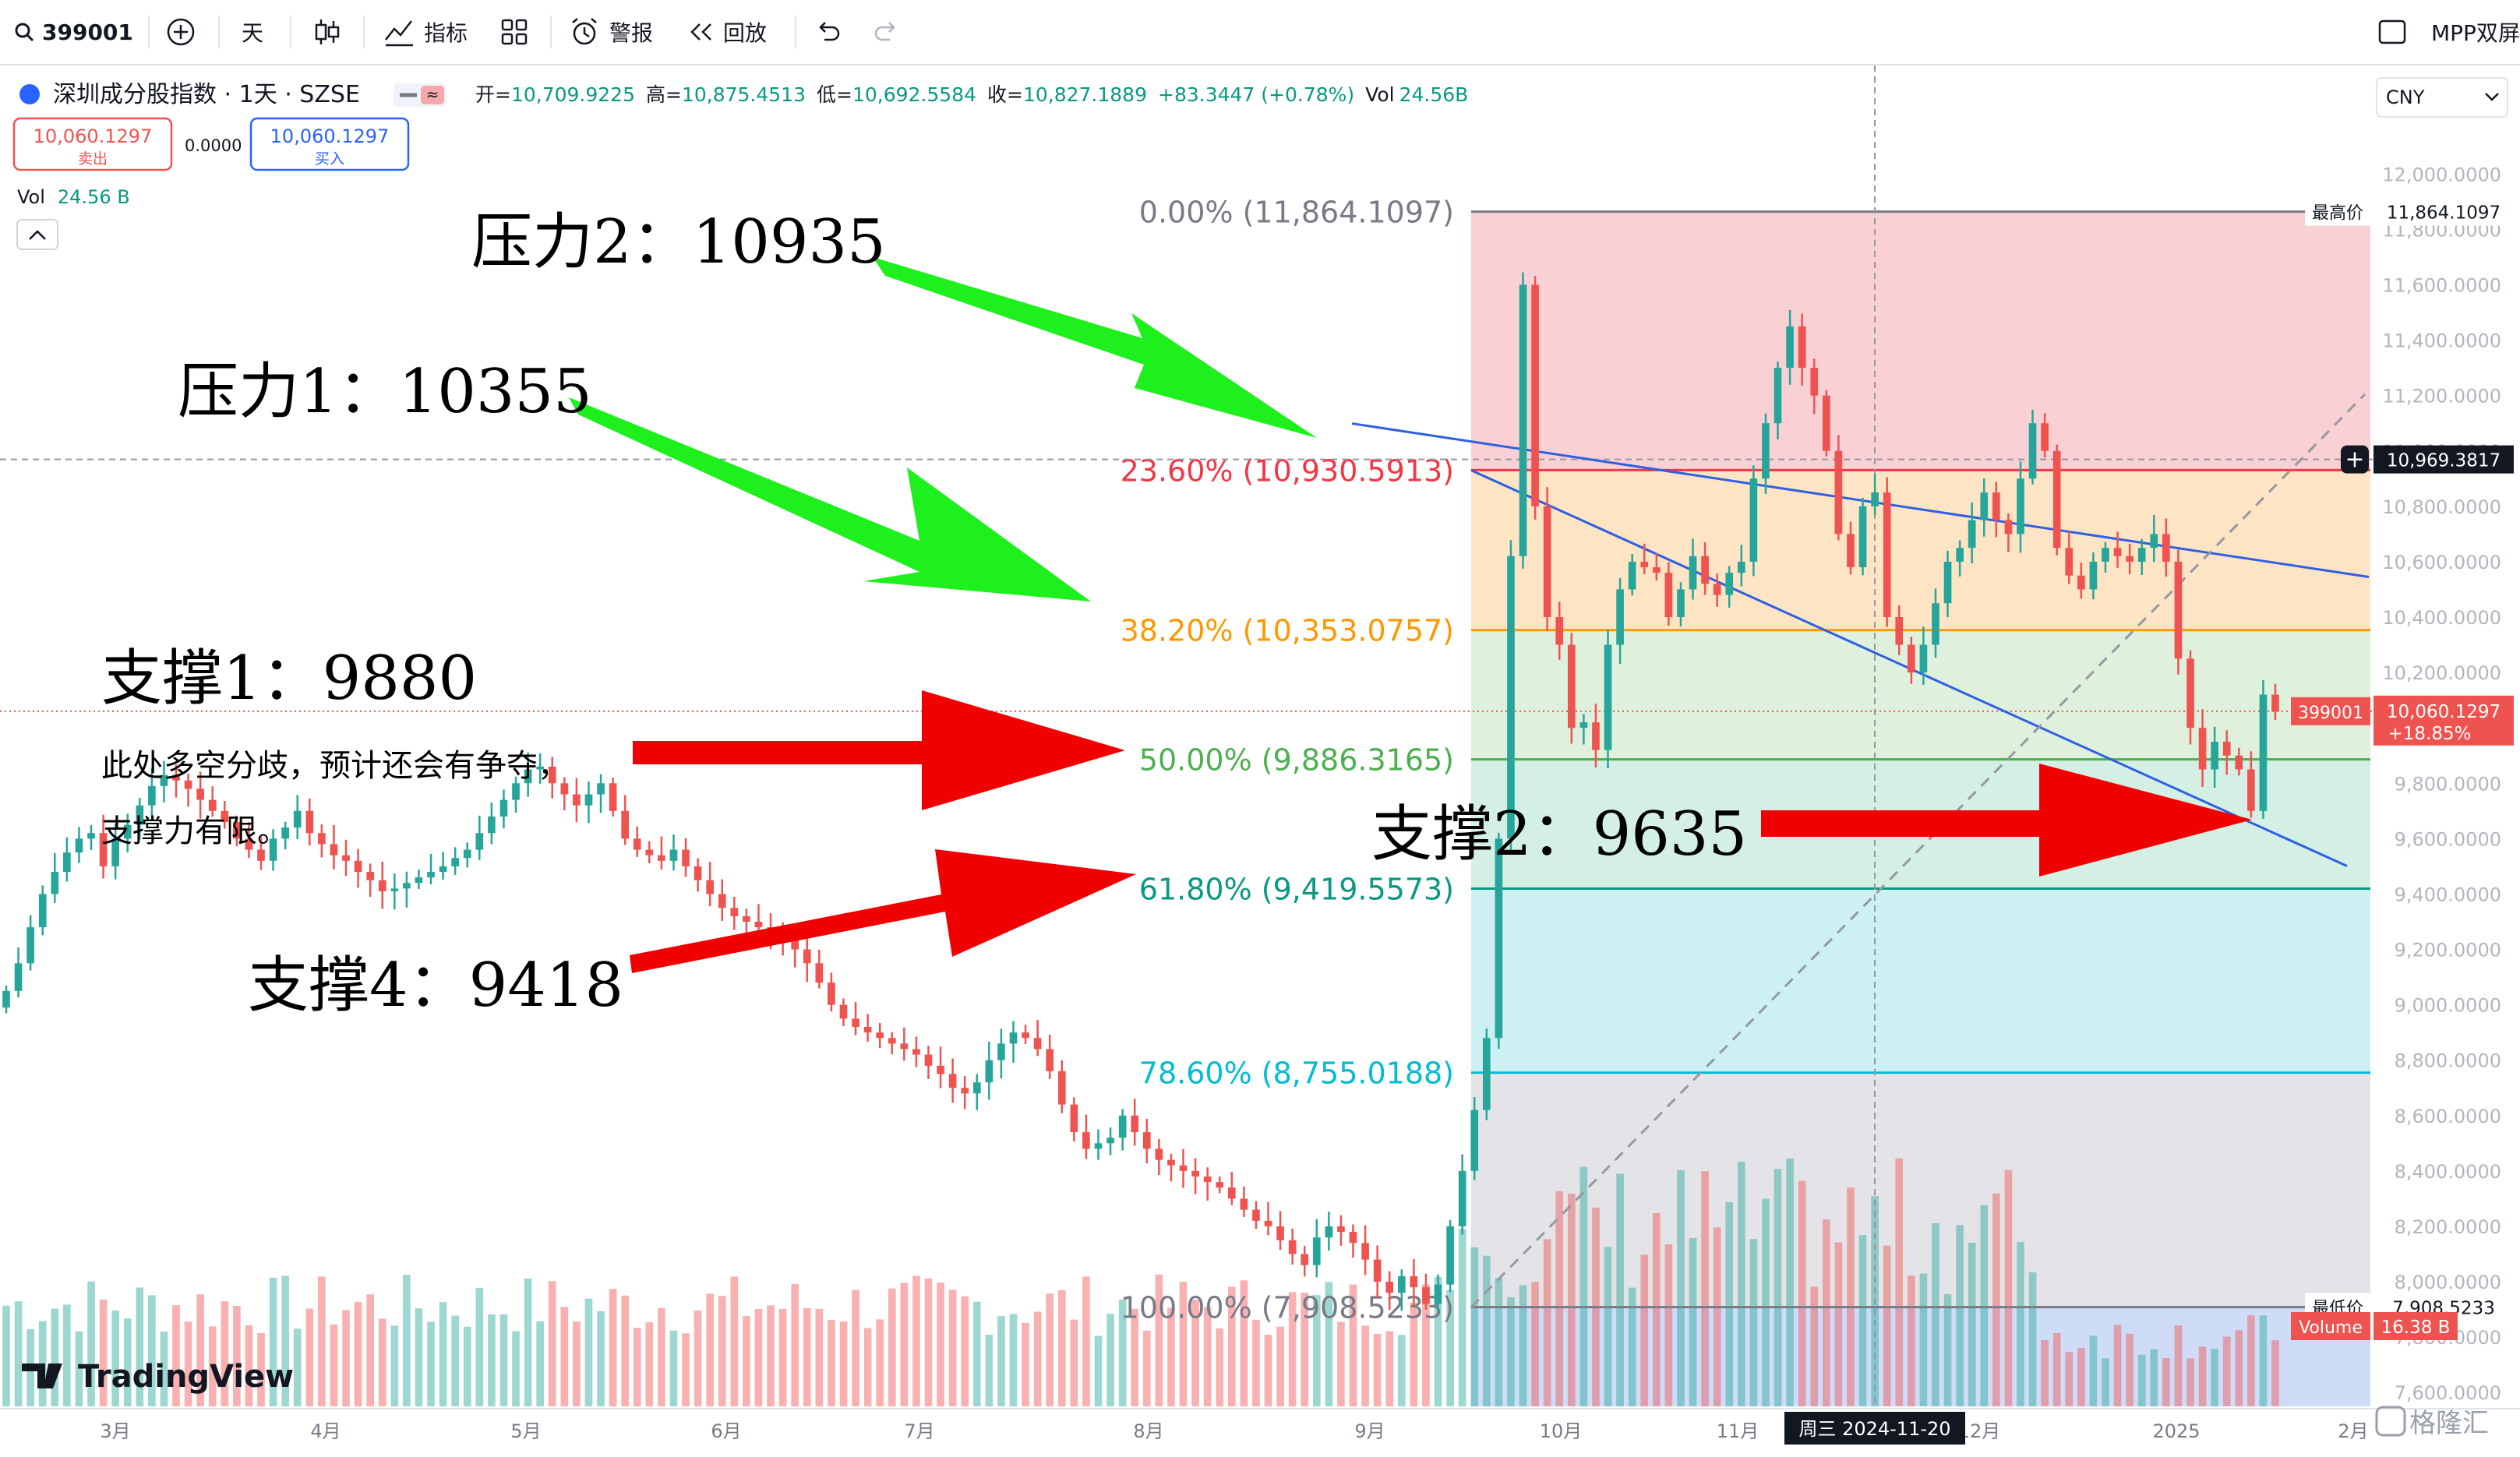 Image resolution: width=2520 pixels, height=1457 pixels. Describe the element at coordinates (2442, 285) in the screenshot. I see `y-tick-label: 11,600.0000` at that location.